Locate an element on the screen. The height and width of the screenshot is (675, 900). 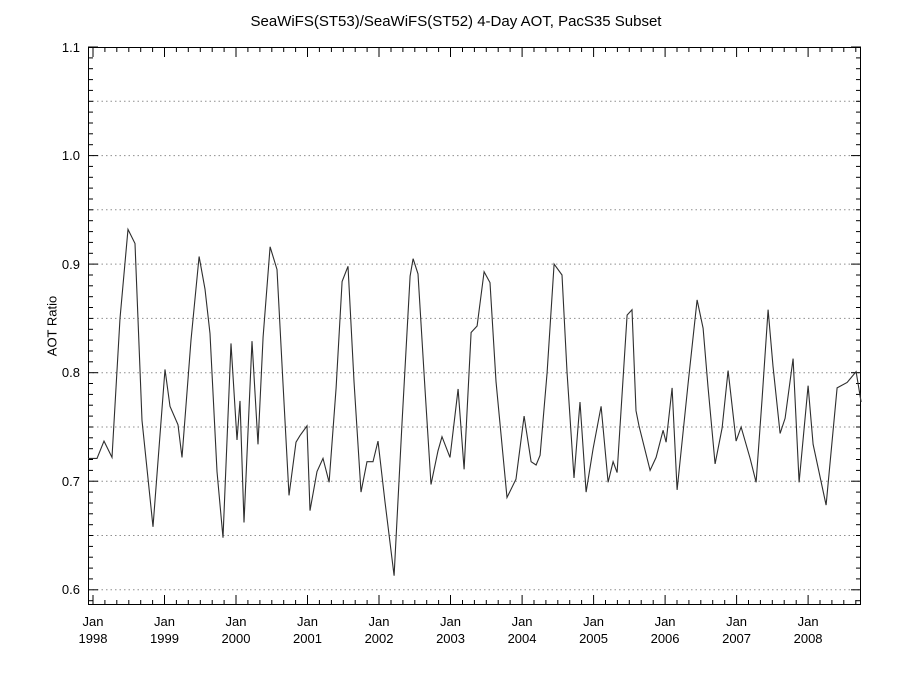
x-tick-year: 1999 is located at coordinates (164, 638).